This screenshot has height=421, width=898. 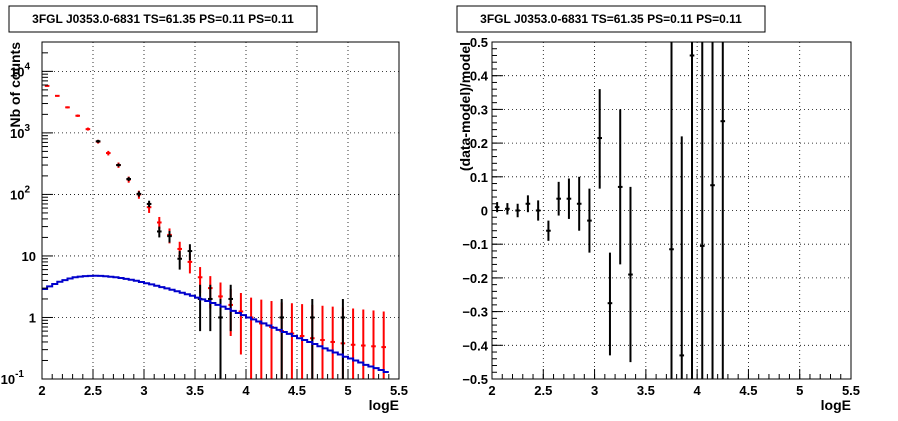 I want to click on left-y-axis-label: Nb of counts, so click(x=15, y=85).